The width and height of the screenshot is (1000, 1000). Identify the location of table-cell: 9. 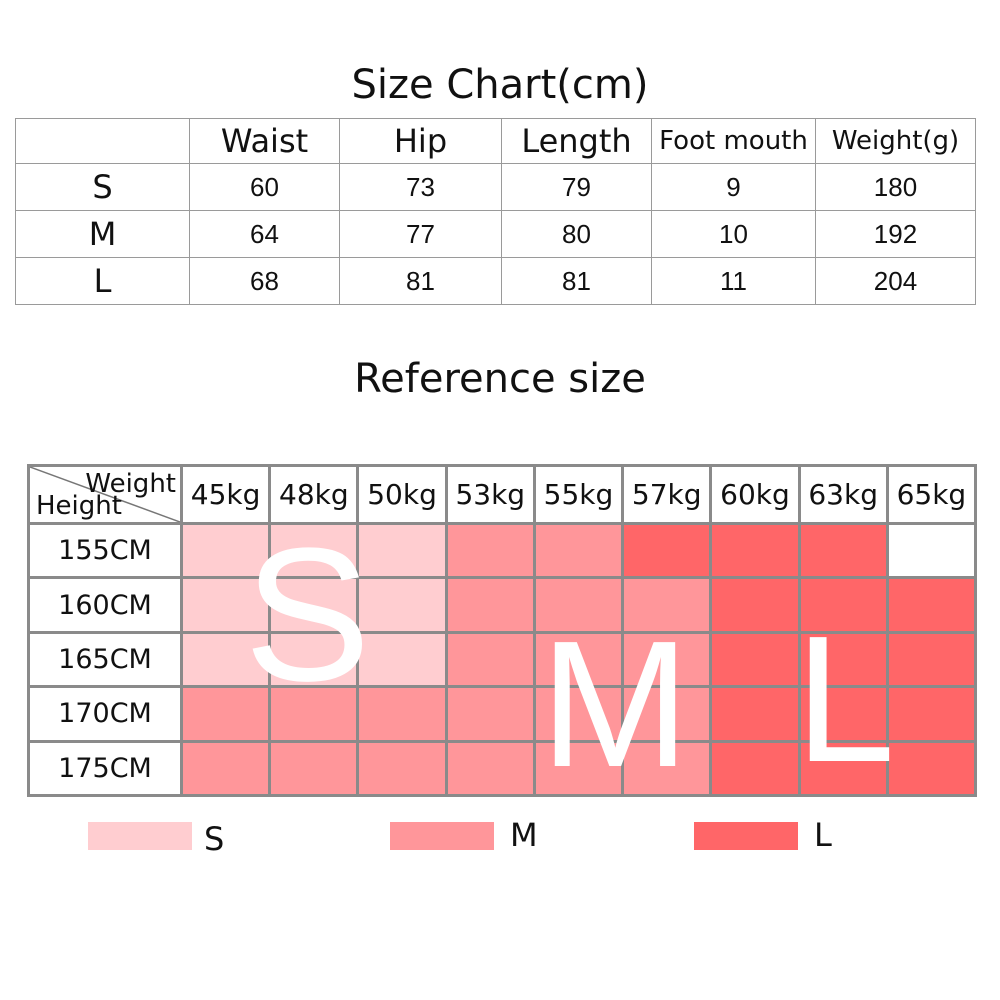
(733, 187).